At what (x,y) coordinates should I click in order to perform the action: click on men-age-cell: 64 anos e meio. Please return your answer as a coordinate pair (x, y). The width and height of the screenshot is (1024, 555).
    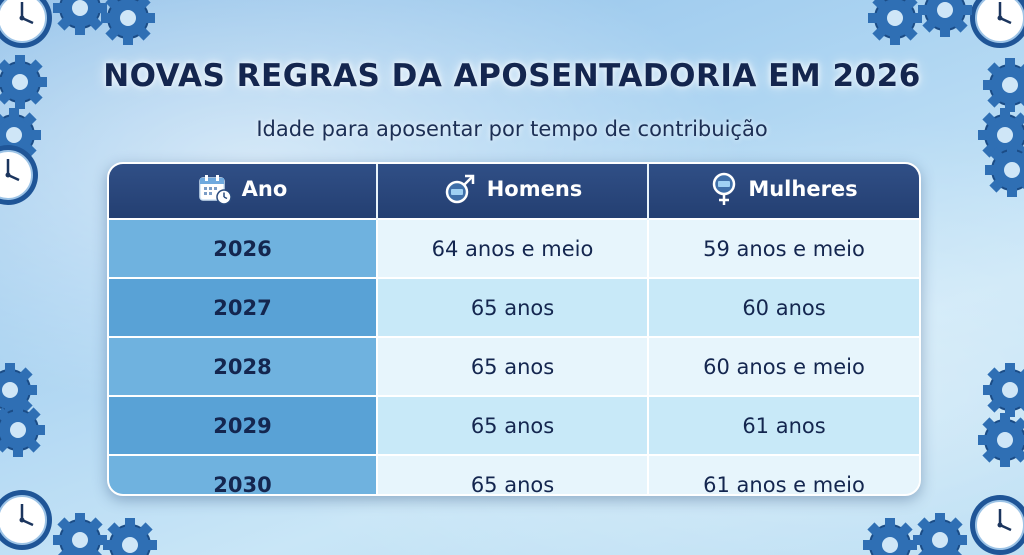
    Looking at the image, I should click on (513, 248).